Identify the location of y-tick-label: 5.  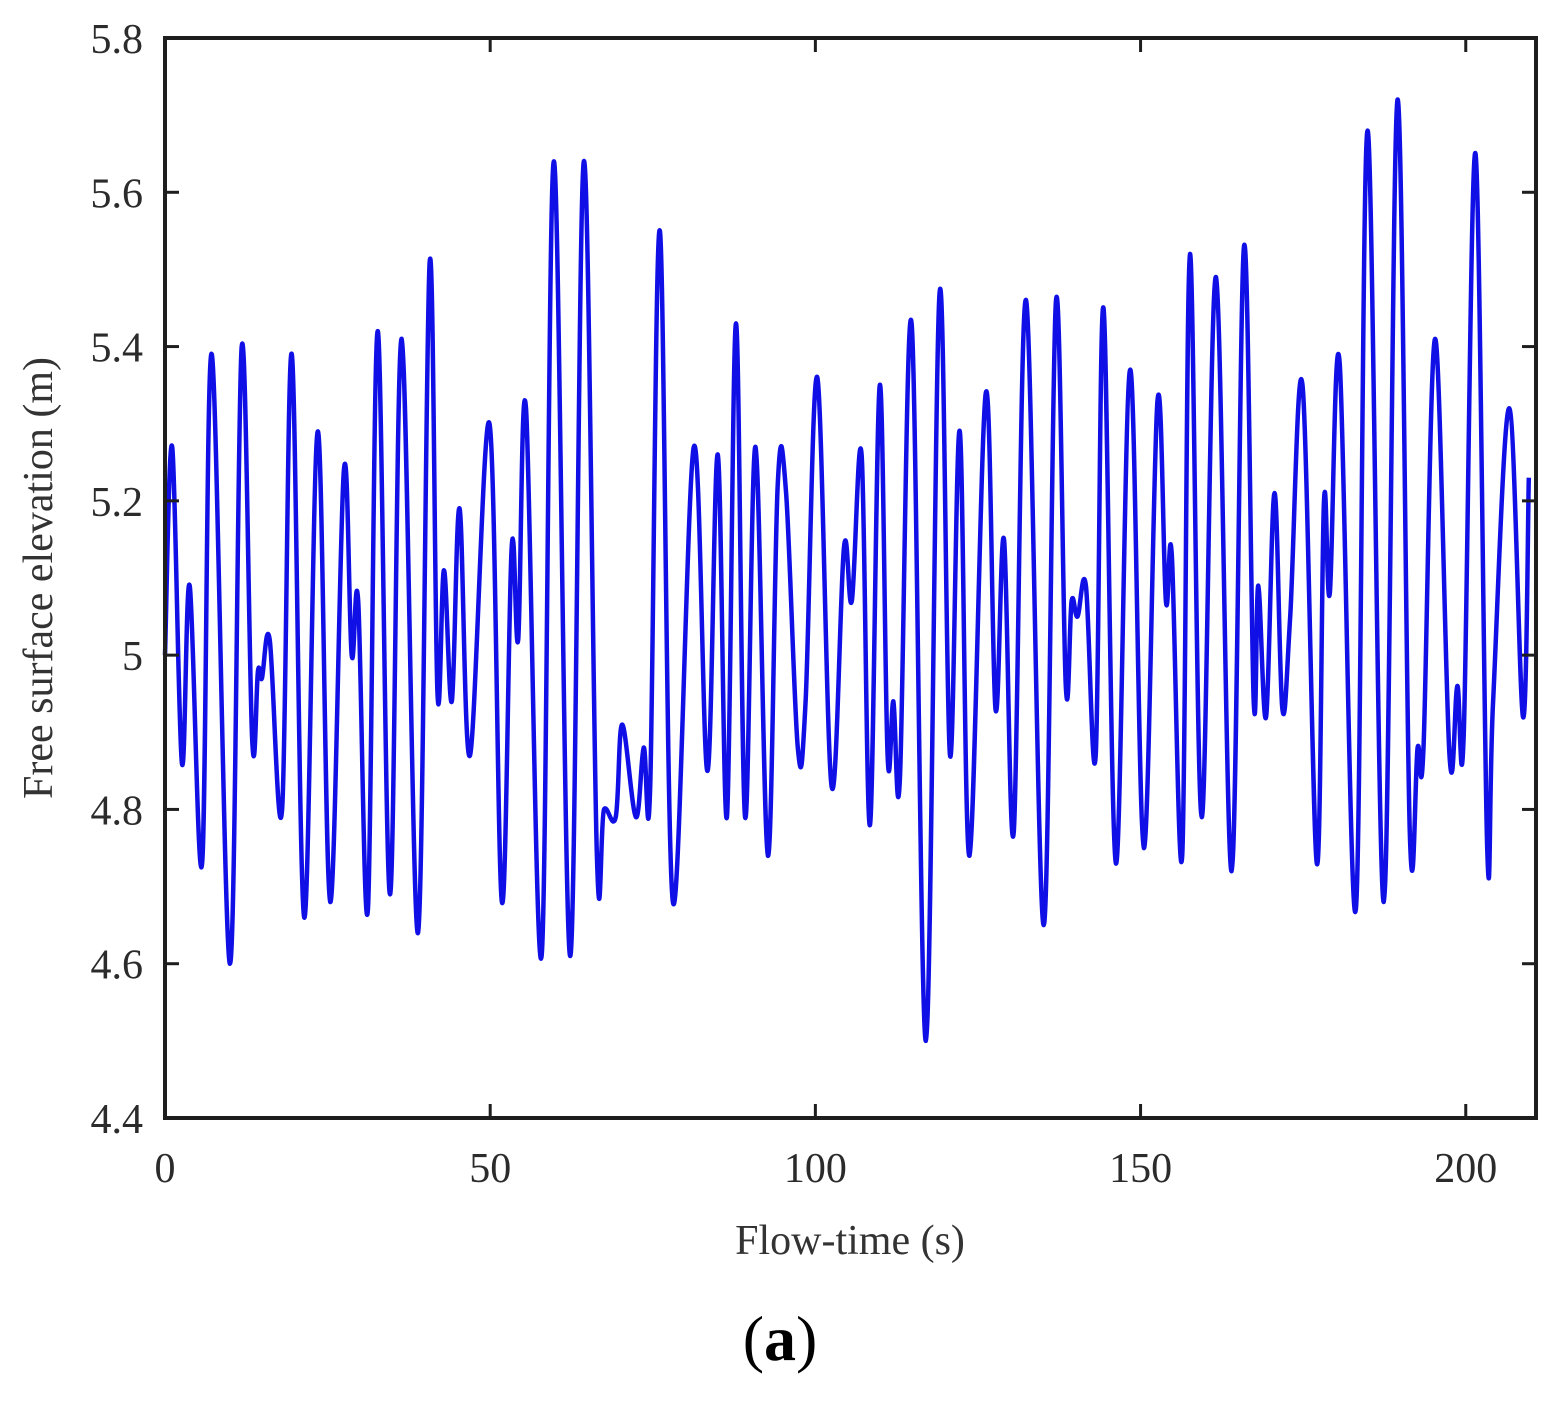
(132, 657).